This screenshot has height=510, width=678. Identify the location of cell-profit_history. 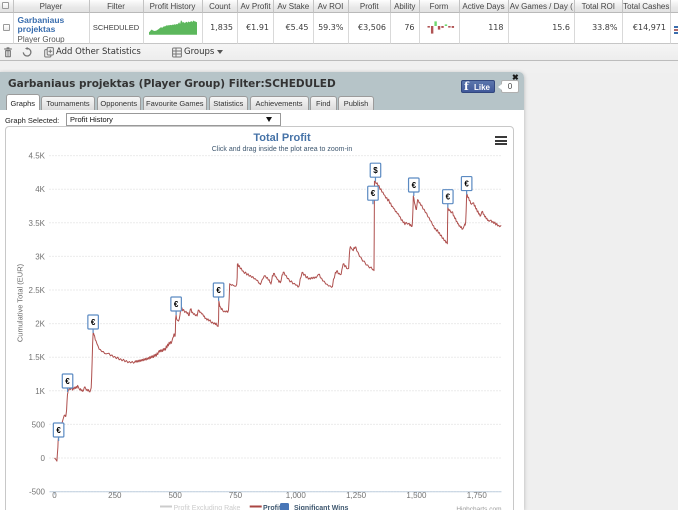
(173, 28).